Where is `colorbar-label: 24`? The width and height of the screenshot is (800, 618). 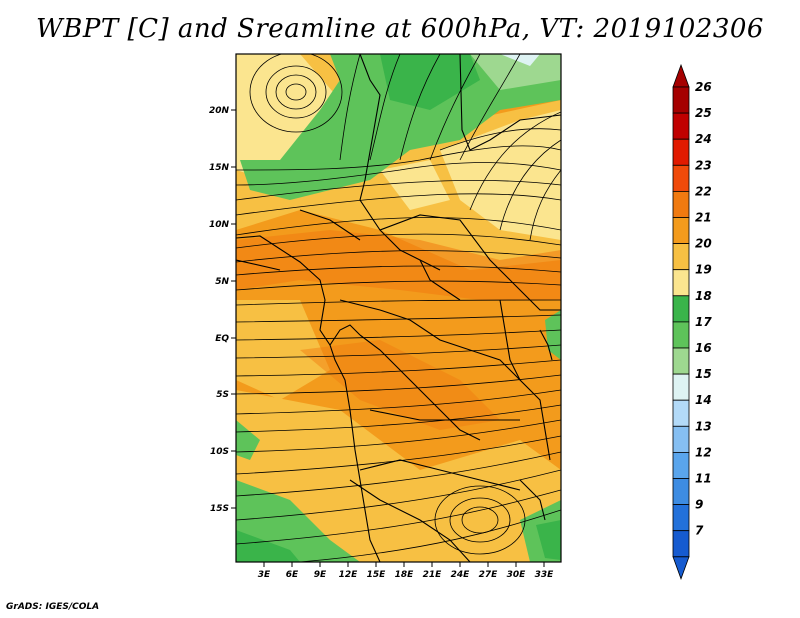
colorbar-label: 24 is located at coordinates (703, 139).